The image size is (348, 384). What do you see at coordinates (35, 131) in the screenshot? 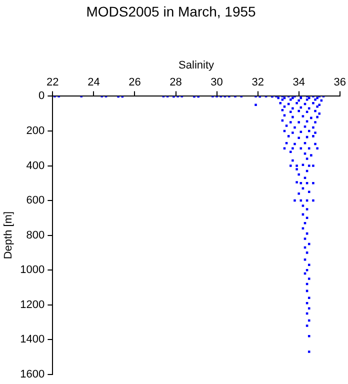
I see `y-tick-label: 200` at bounding box center [35, 131].